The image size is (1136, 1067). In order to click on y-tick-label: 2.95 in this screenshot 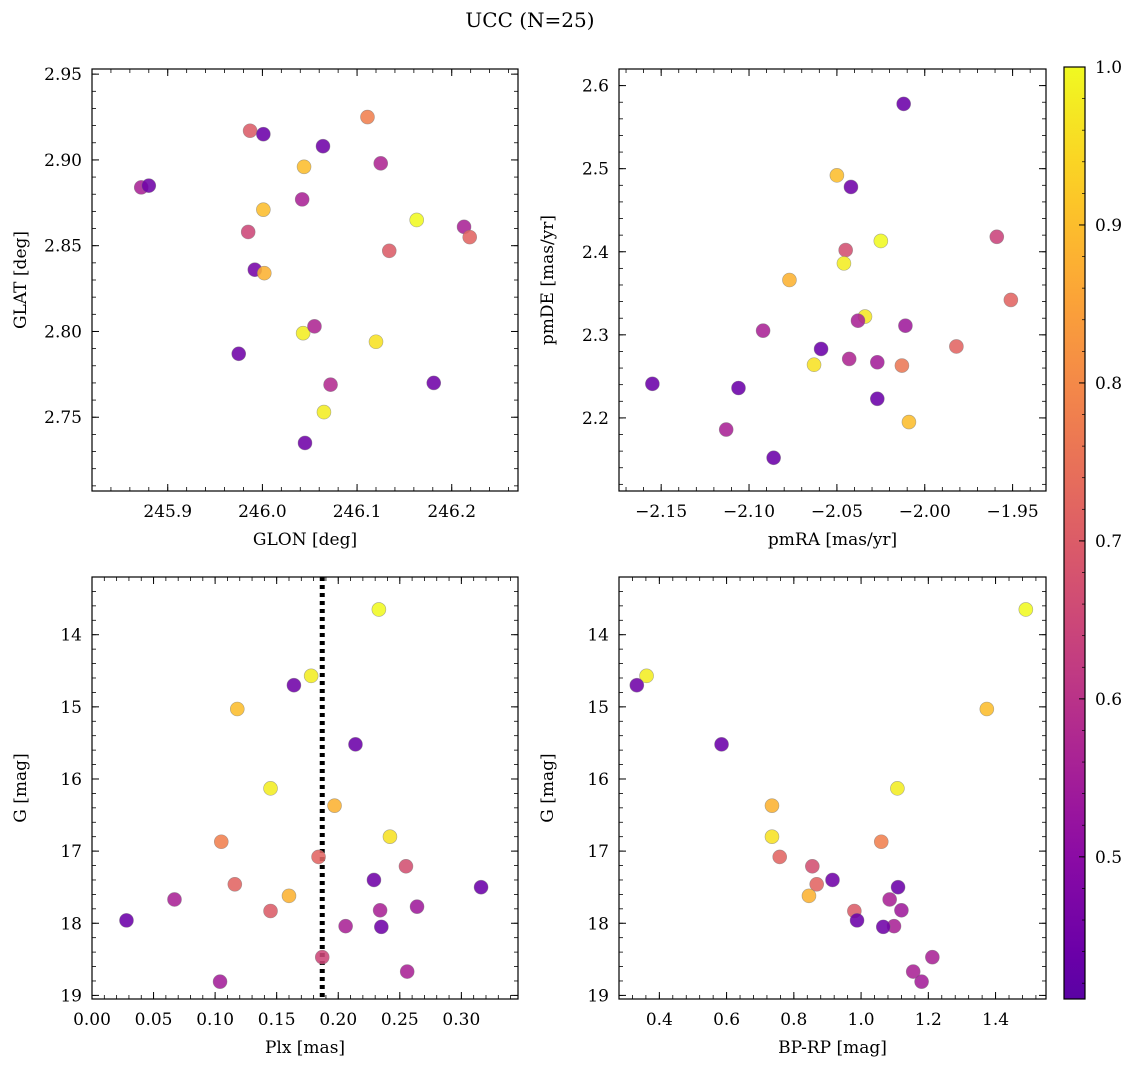, I will do `click(63, 75)`.